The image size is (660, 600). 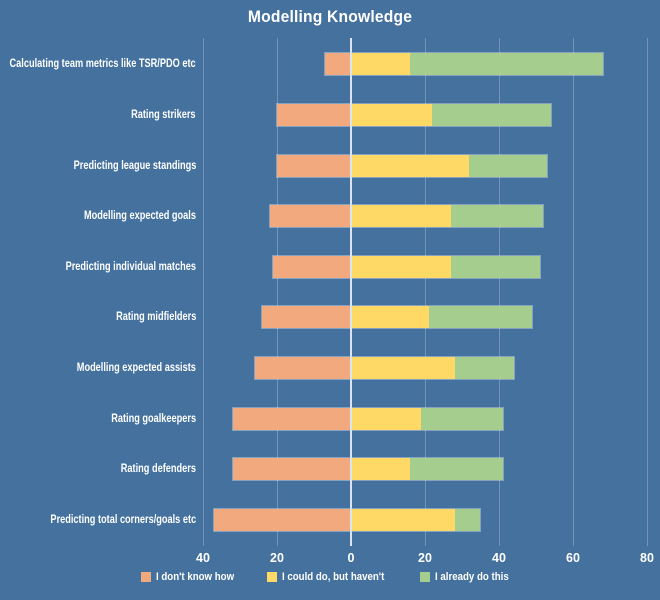 What do you see at coordinates (98, 469) in the screenshot?
I see `category-label: Rating defenders` at bounding box center [98, 469].